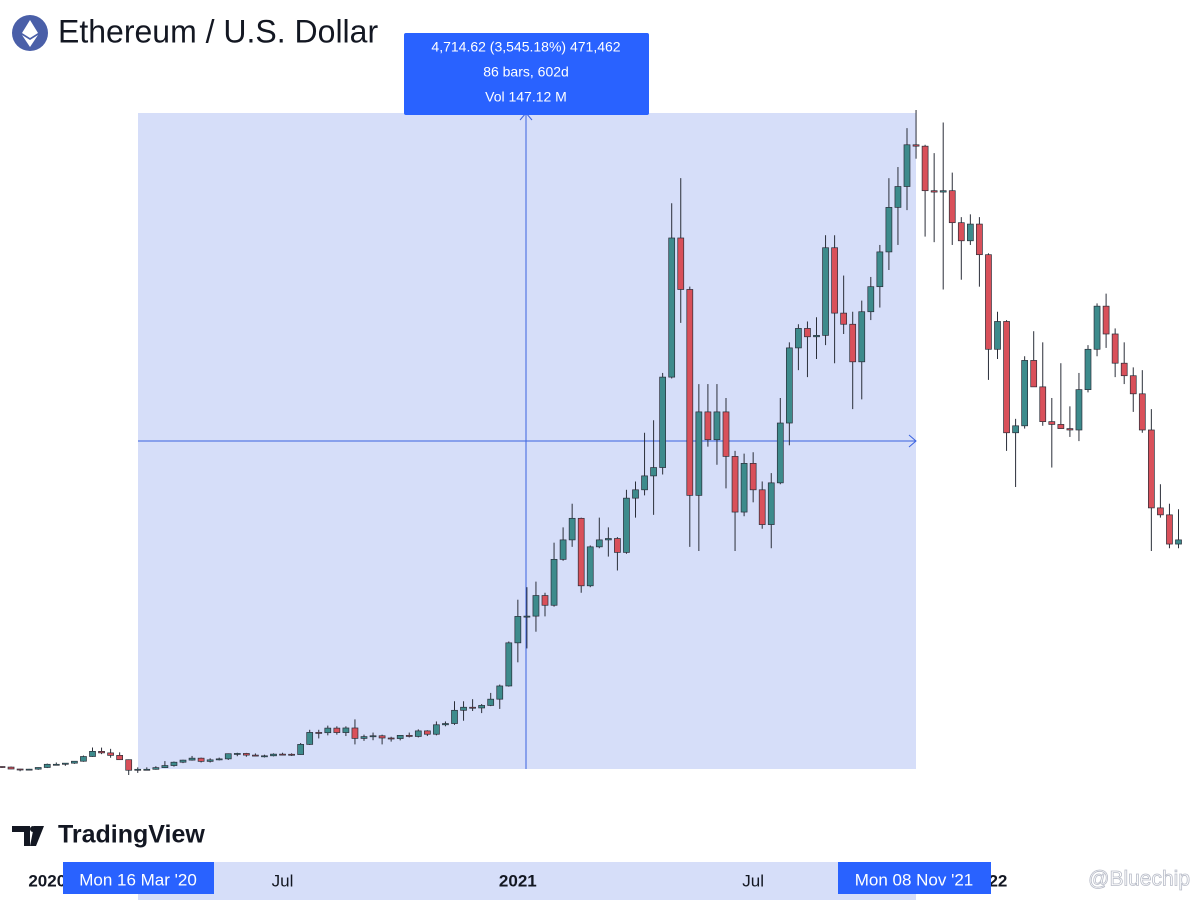  Describe the element at coordinates (525, 47) in the screenshot. I see `measure-change: 4,714.62 (3,545.18%) 471,462` at that location.